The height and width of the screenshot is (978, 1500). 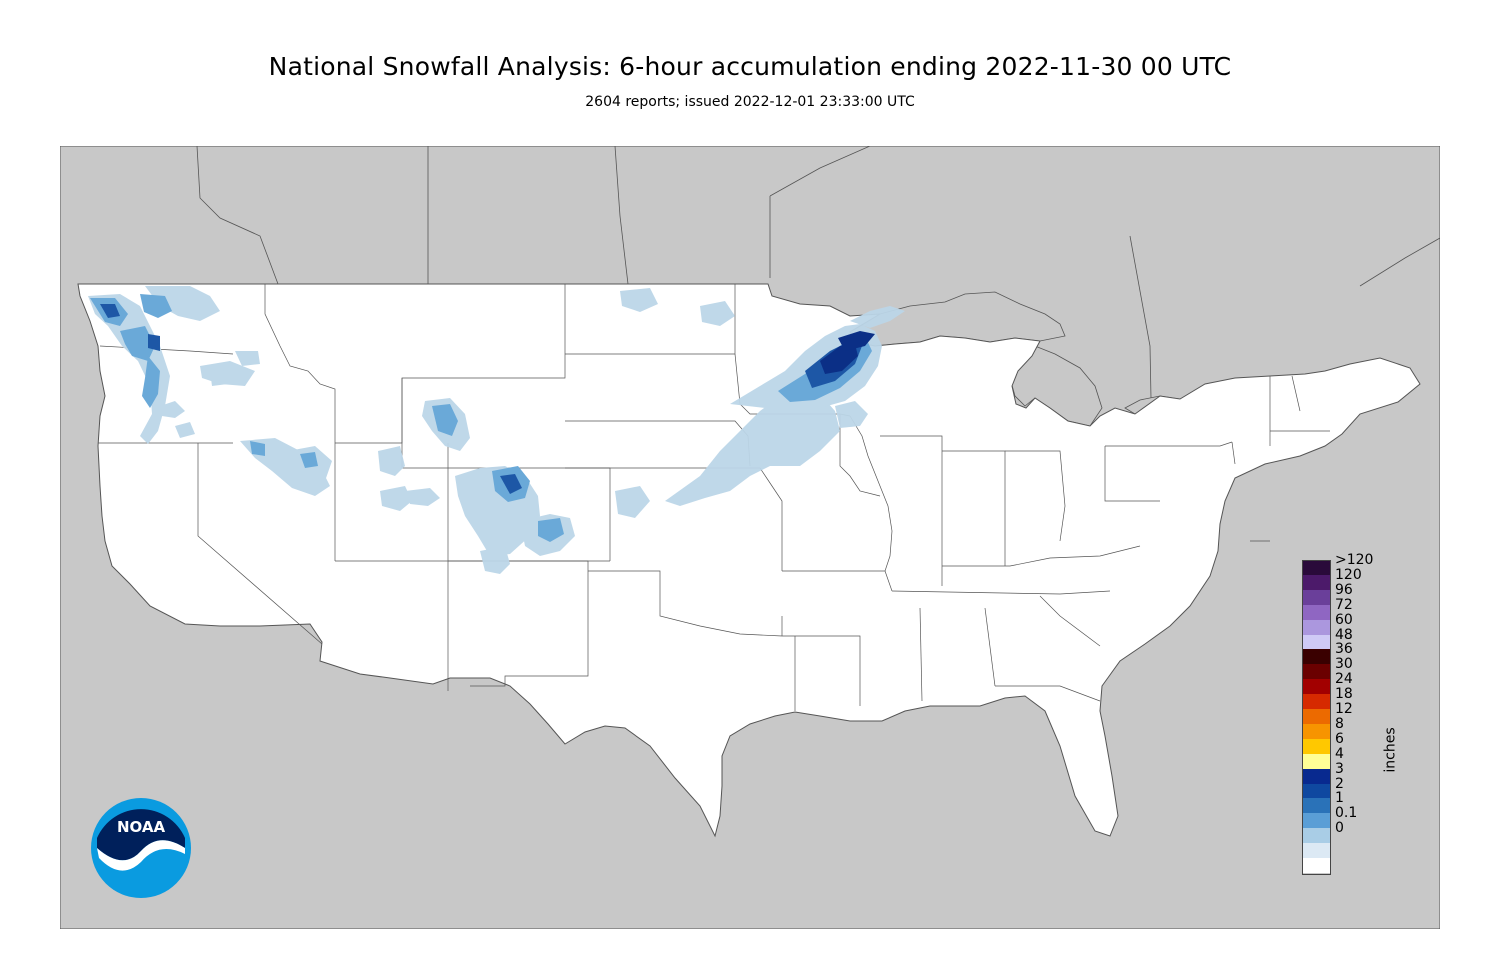 What do you see at coordinates (1344, 694) in the screenshot?
I see `legend-label: 18` at bounding box center [1344, 694].